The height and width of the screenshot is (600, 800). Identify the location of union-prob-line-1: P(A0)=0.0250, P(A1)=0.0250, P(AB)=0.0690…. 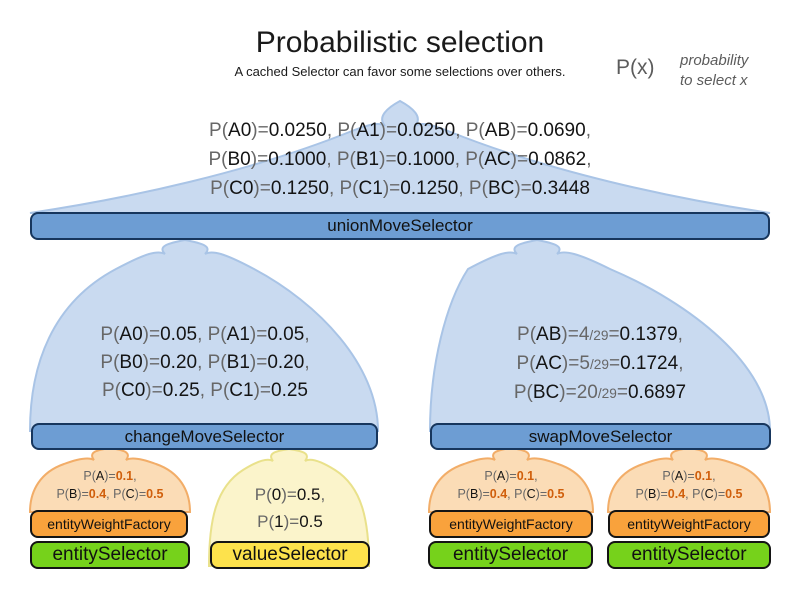
(400, 130).